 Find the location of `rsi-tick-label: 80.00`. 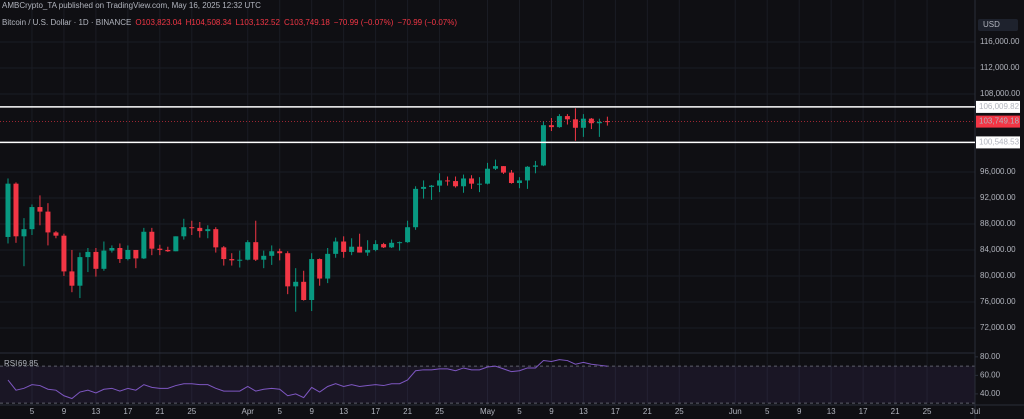

rsi-tick-label: 80.00 is located at coordinates (990, 356).